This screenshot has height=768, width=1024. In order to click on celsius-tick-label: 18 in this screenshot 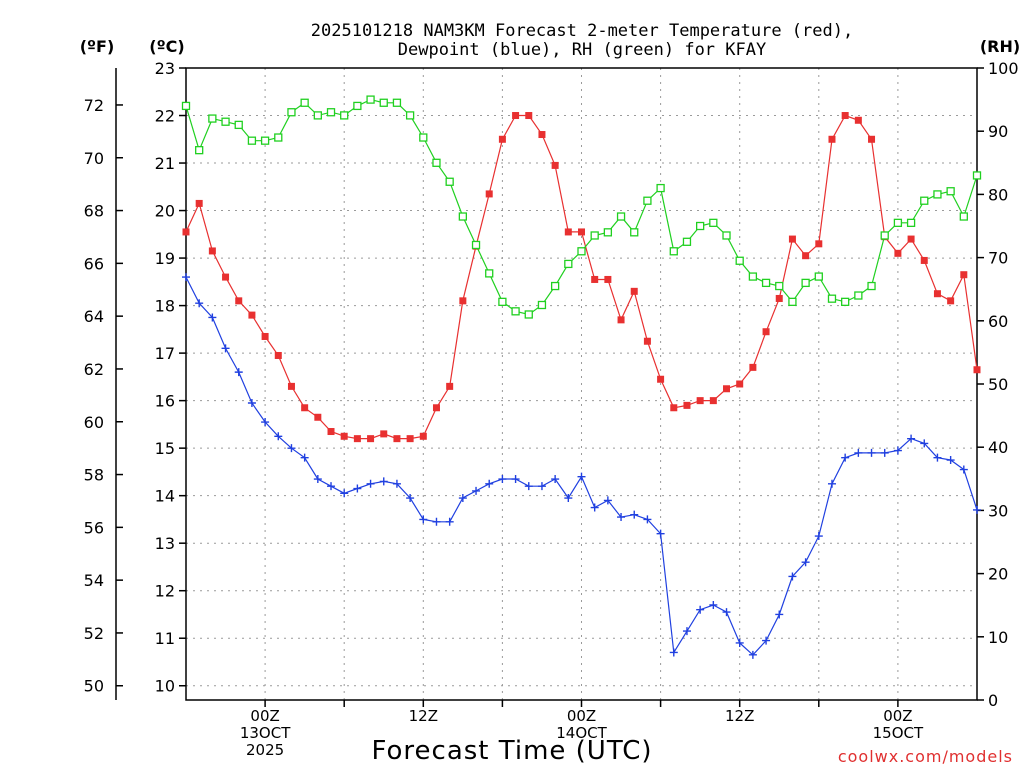, I will do `click(165, 306)`.